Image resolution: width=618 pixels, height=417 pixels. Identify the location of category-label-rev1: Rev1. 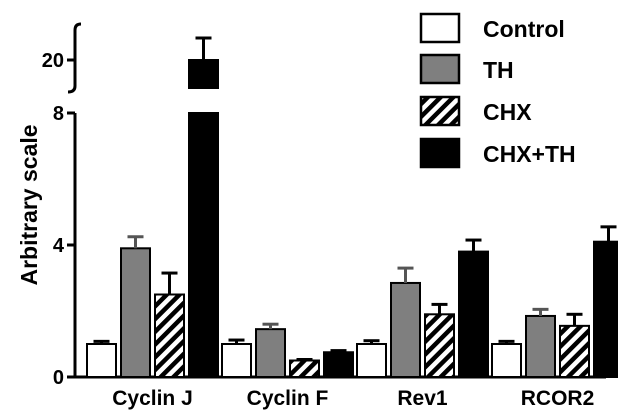
(422, 398).